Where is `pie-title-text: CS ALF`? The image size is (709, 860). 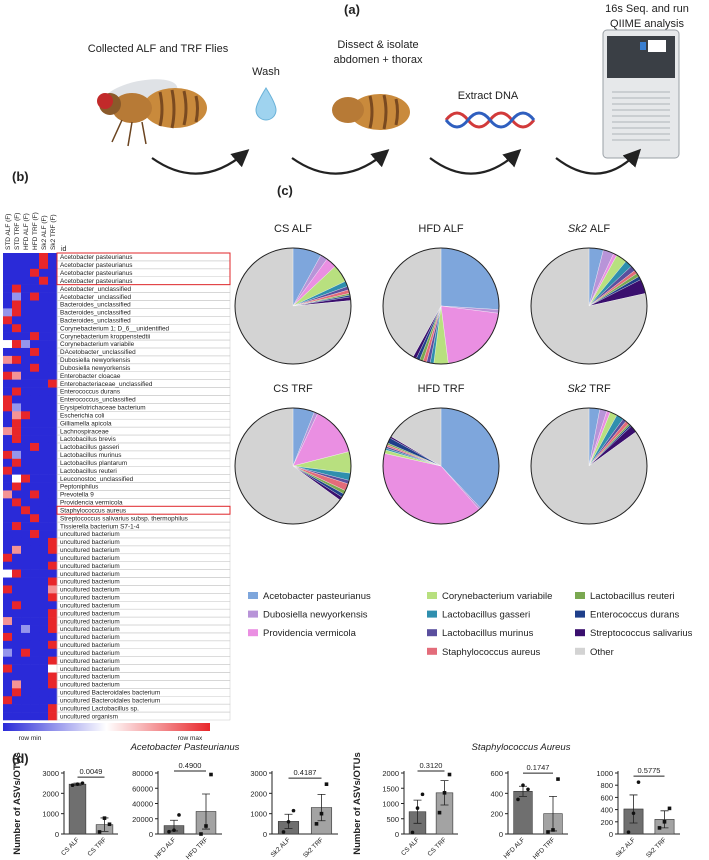
pie-title-text: CS ALF is located at coordinates (293, 229).